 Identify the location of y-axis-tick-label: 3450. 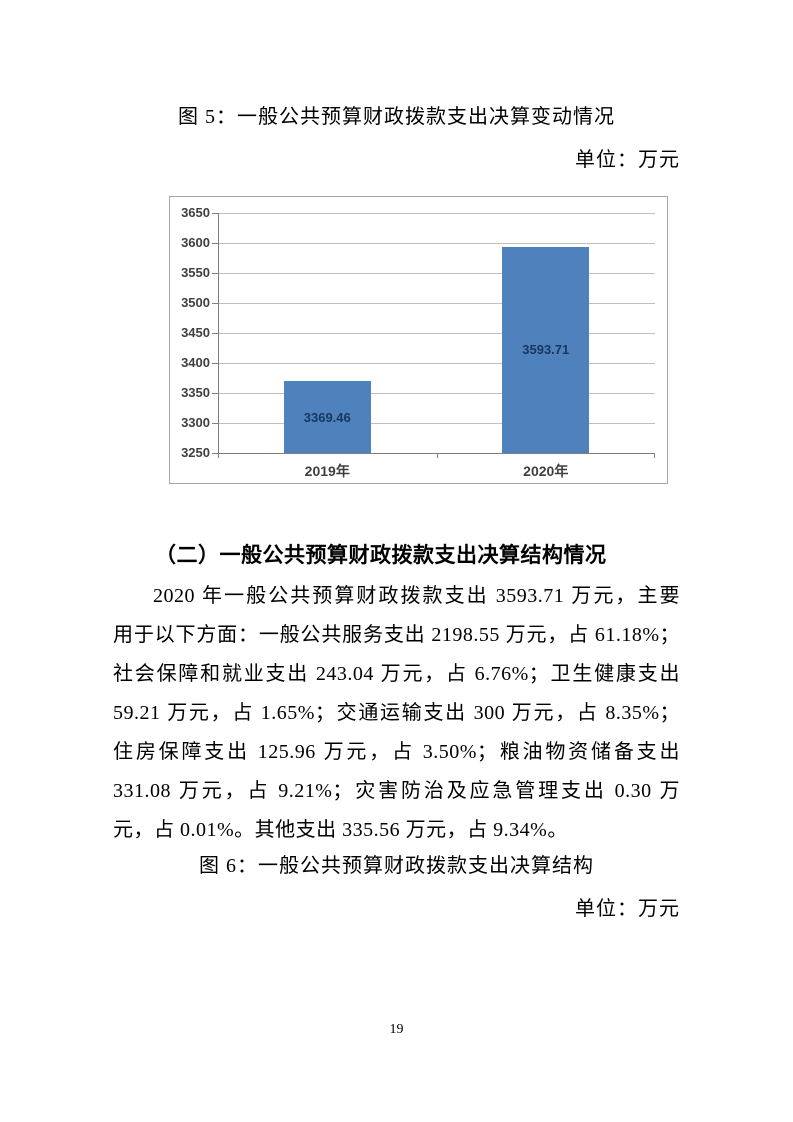
(195, 332).